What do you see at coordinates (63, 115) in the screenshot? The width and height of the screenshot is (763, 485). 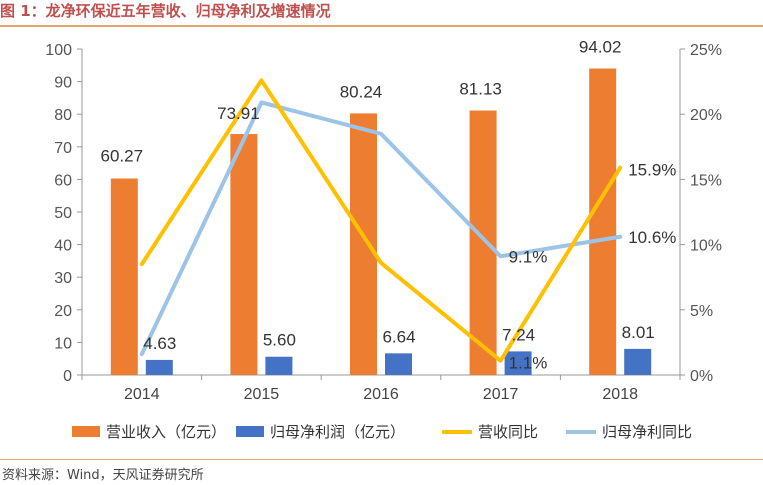 I see `left-tick-label: 80` at bounding box center [63, 115].